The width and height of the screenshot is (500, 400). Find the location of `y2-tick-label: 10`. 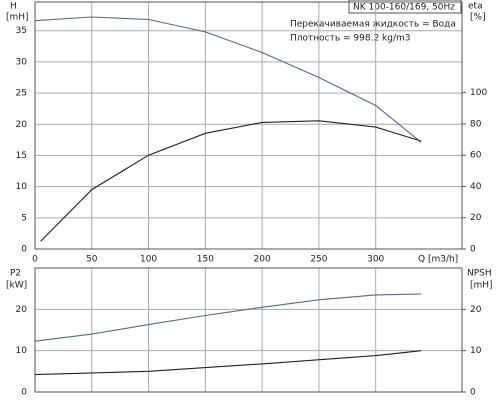

y2-tick-label: 10 is located at coordinates (476, 351).